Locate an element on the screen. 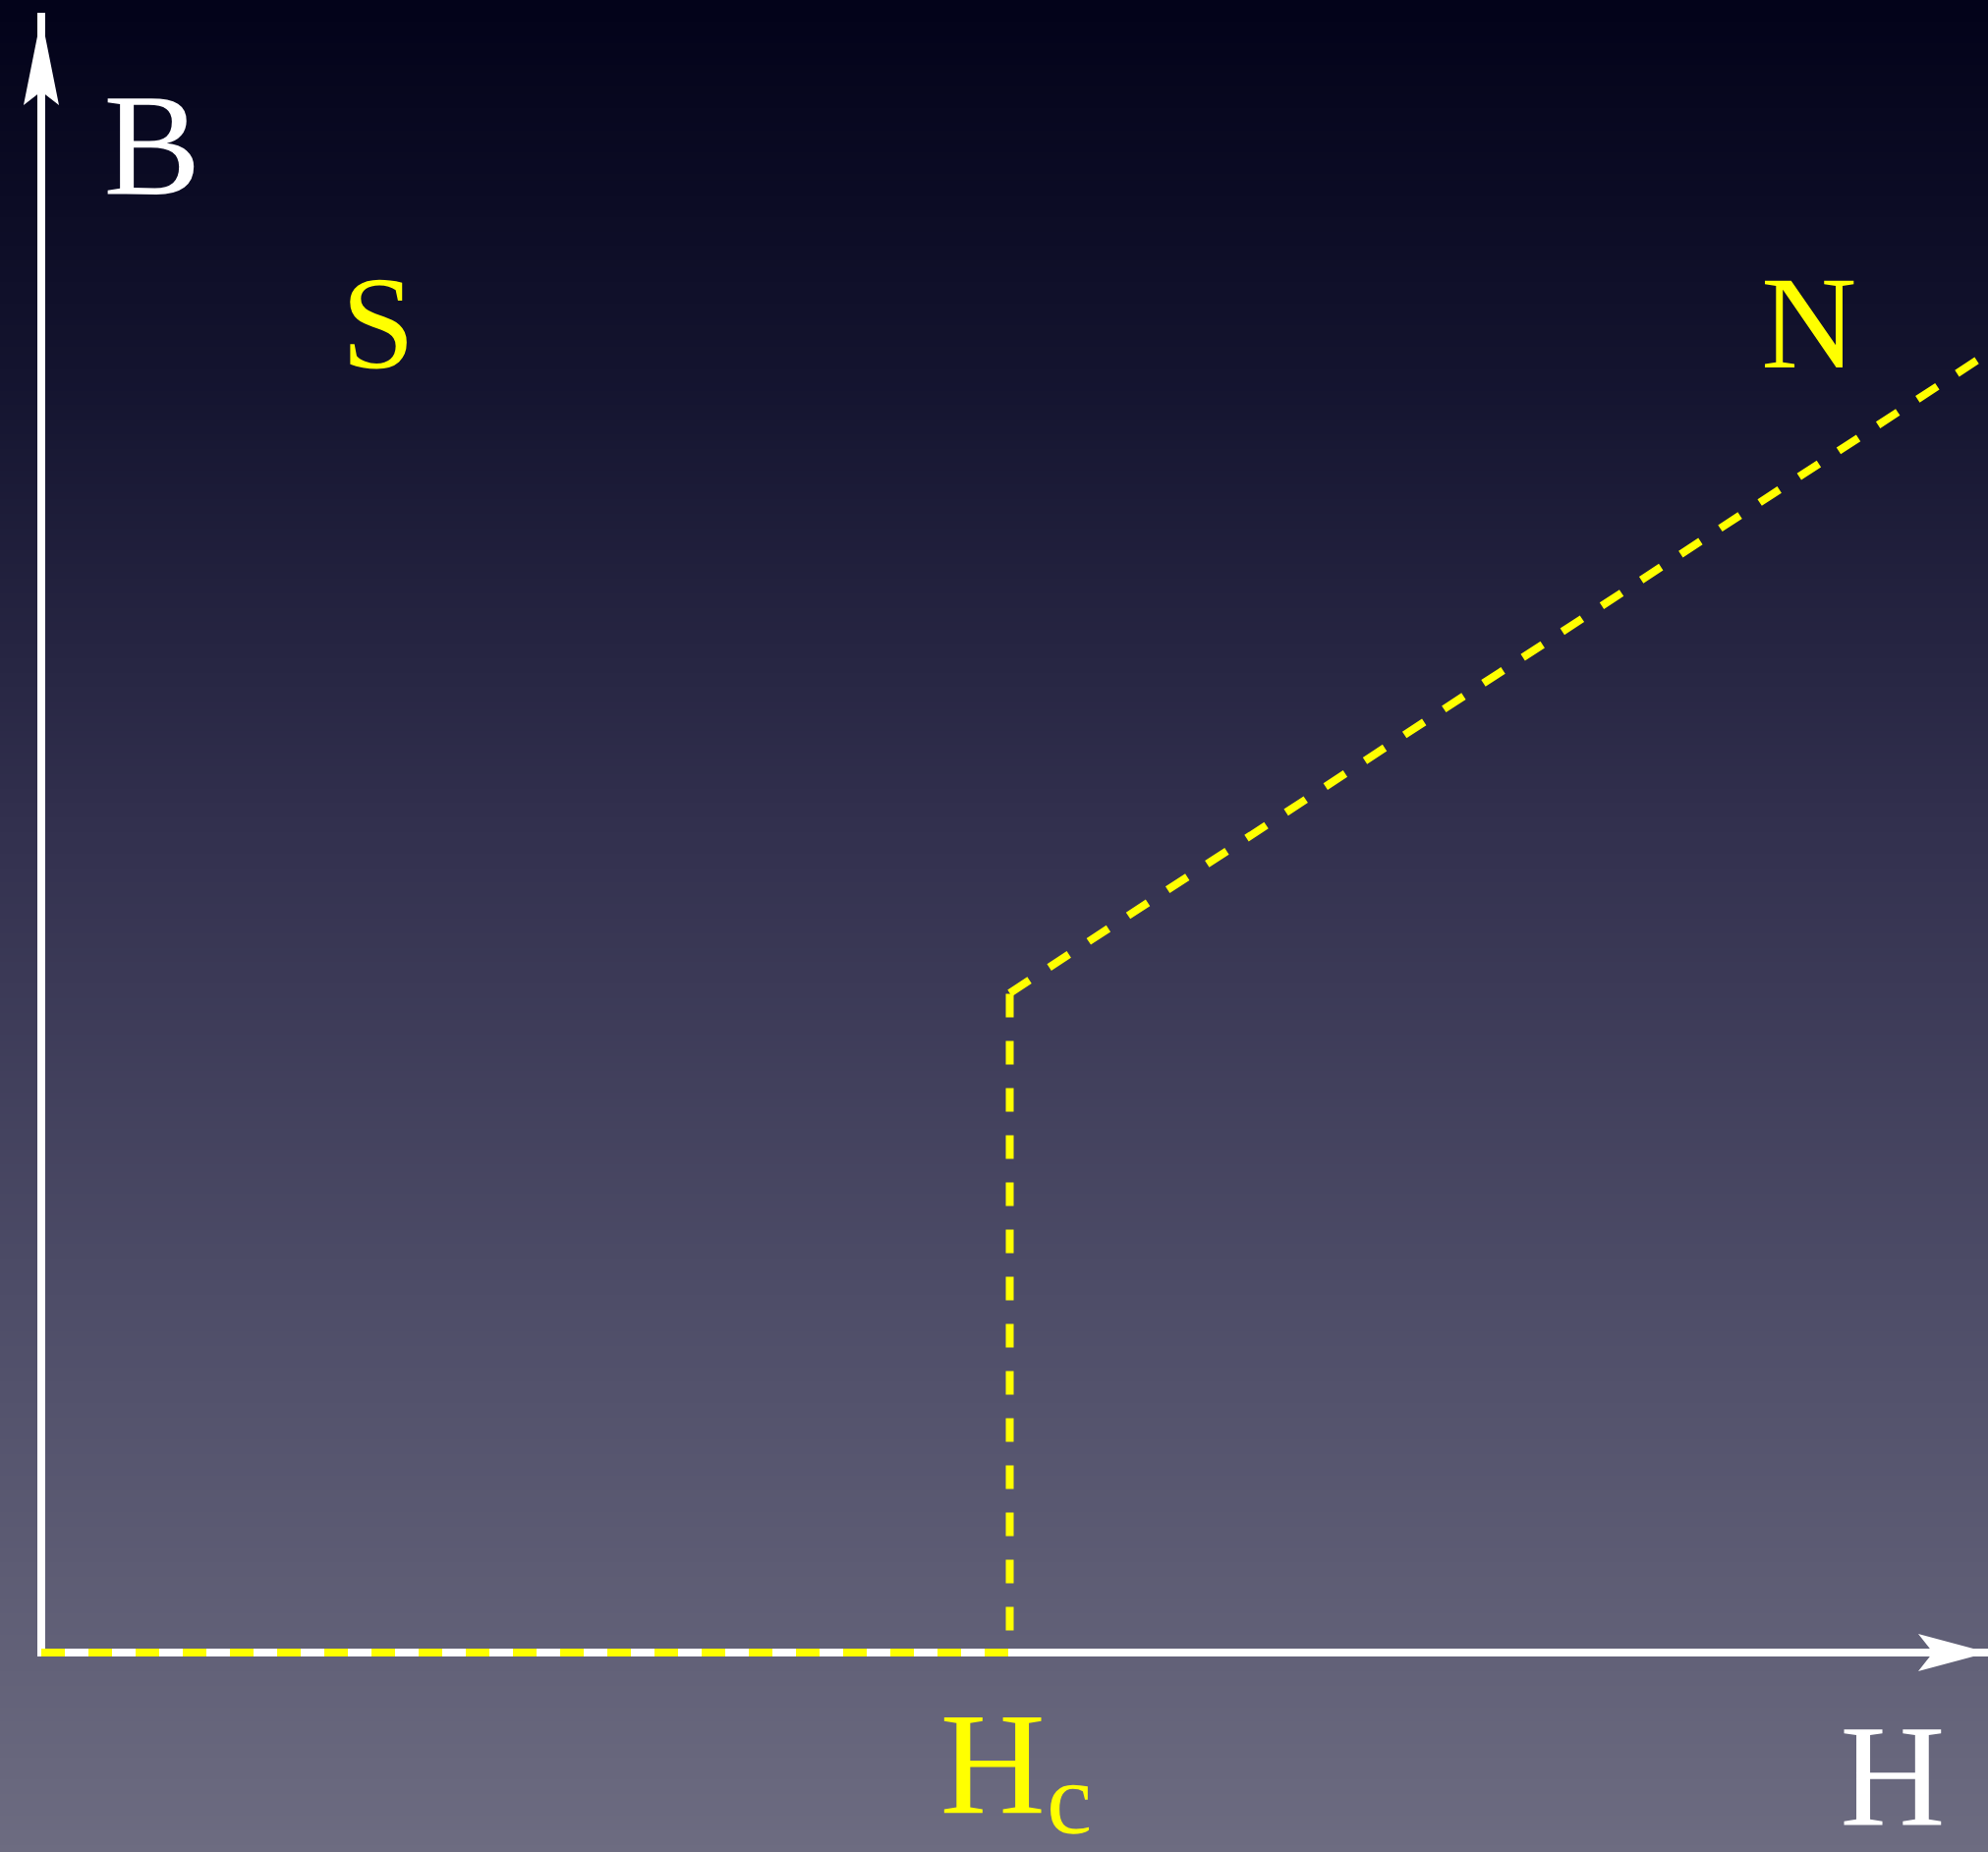  y-axis-title: B is located at coordinates (151, 147).